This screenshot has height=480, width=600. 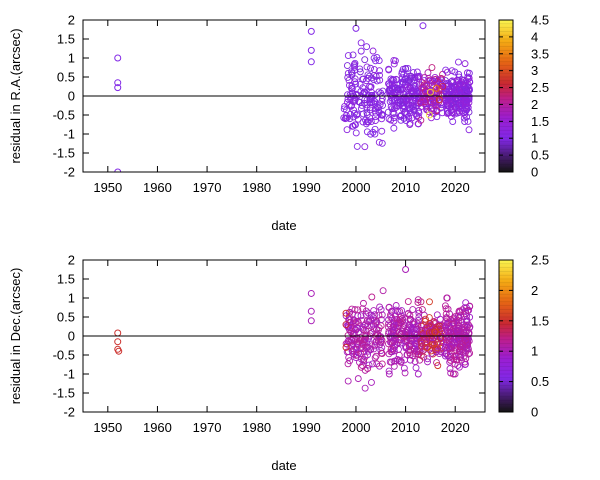 I want to click on x-tick-label: 1980, so click(x=256, y=427).